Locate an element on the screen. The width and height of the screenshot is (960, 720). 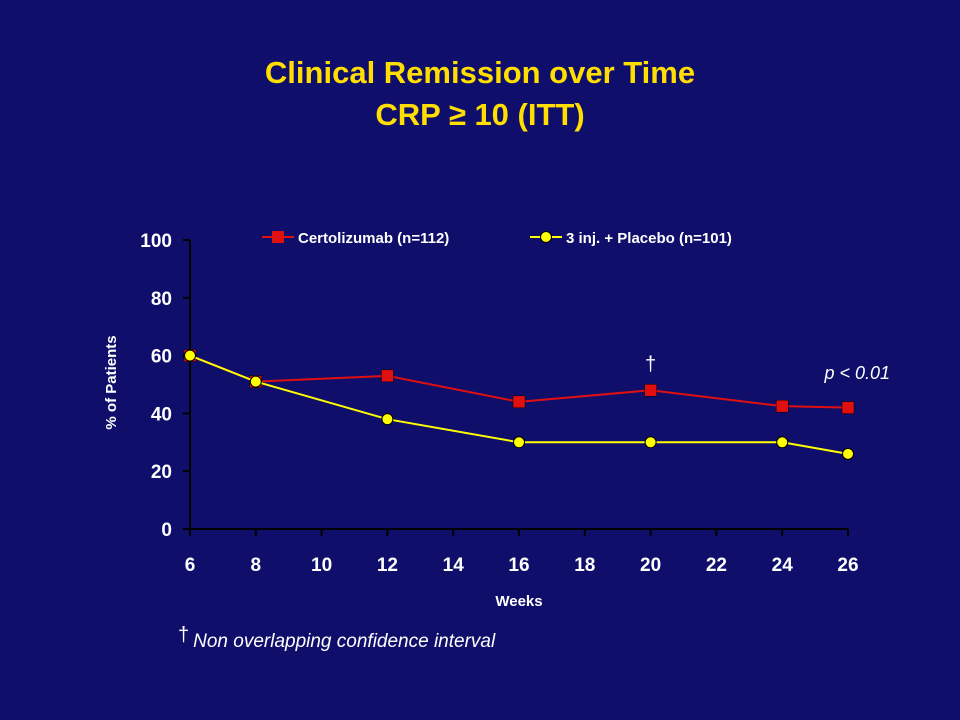
x-tick-label: 8 is located at coordinates (256, 565).